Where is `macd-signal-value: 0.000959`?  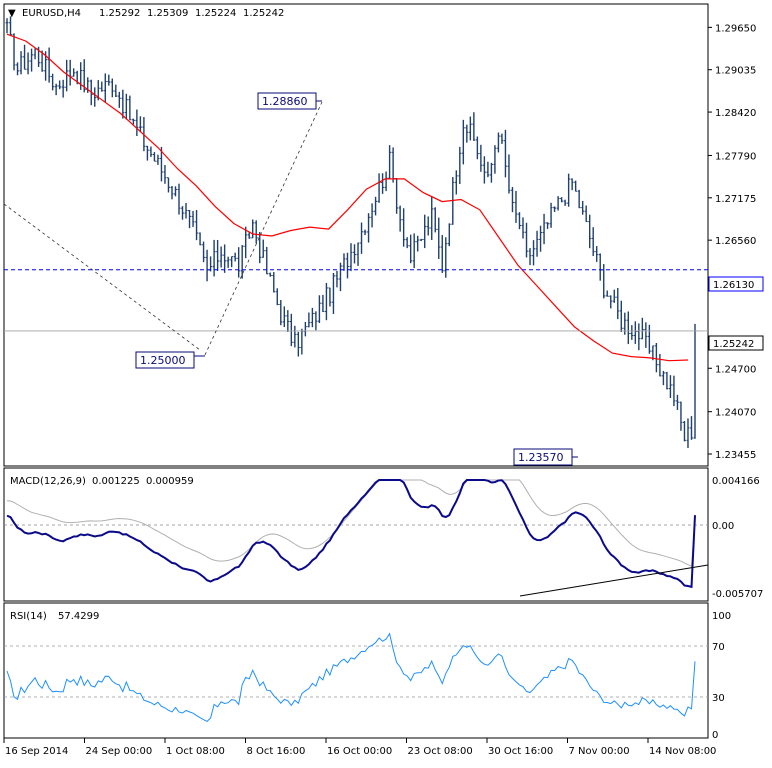
macd-signal-value: 0.000959 is located at coordinates (170, 481).